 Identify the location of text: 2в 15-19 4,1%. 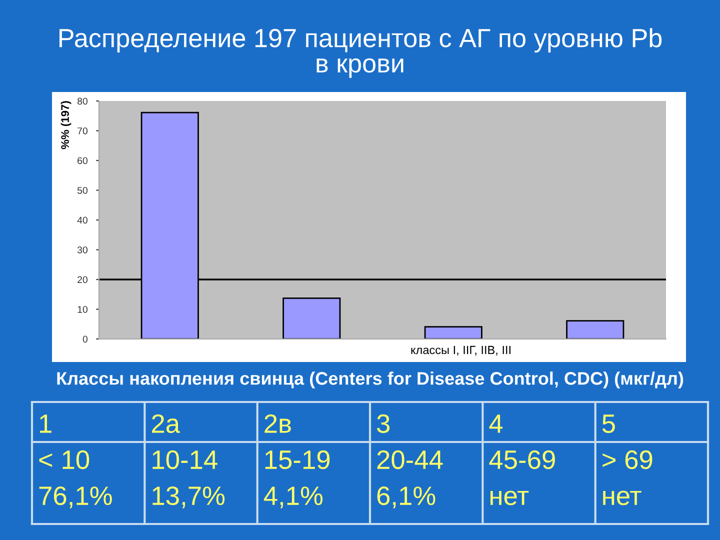
(297, 461).